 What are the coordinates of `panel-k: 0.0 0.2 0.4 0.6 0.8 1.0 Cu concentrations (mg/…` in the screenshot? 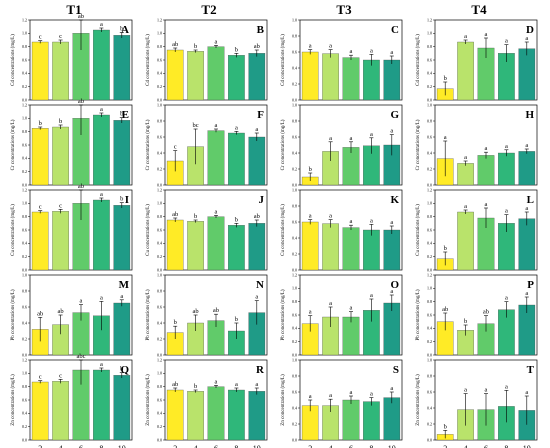 It's located at (342, 229).